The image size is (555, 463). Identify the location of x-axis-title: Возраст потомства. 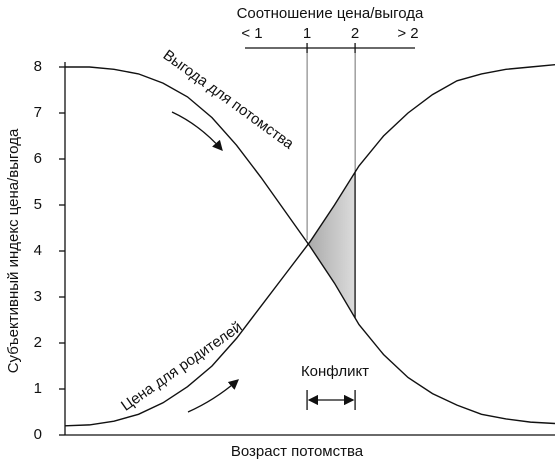
(297, 451).